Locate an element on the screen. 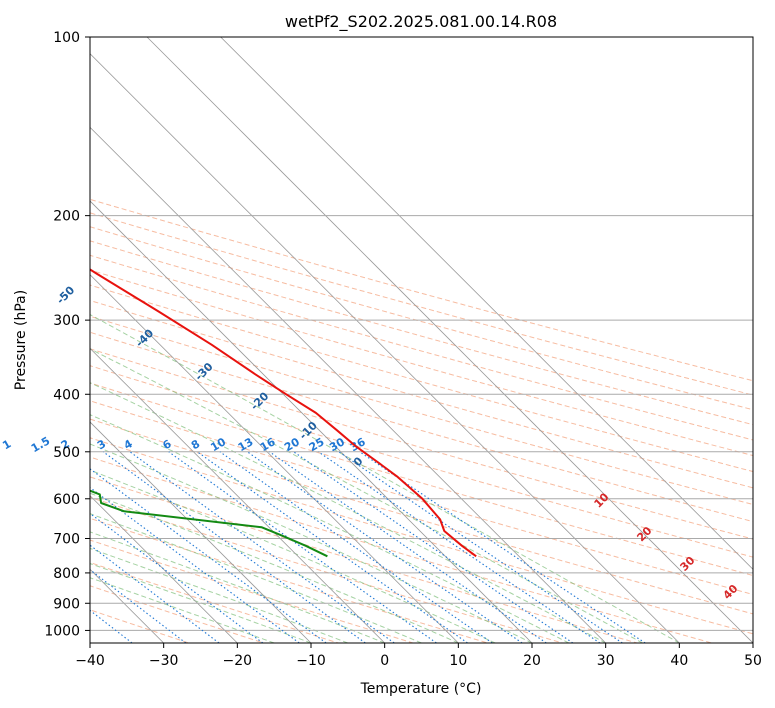 This screenshot has width=775, height=708. y-tick-label: 900 is located at coordinates (66, 604).